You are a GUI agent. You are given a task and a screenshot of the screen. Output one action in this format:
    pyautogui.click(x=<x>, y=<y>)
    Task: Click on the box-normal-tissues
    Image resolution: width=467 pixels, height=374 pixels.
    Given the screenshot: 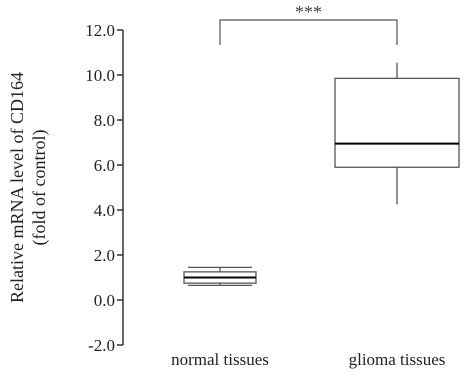 What is the action you would take?
    pyautogui.click(x=220, y=276)
    